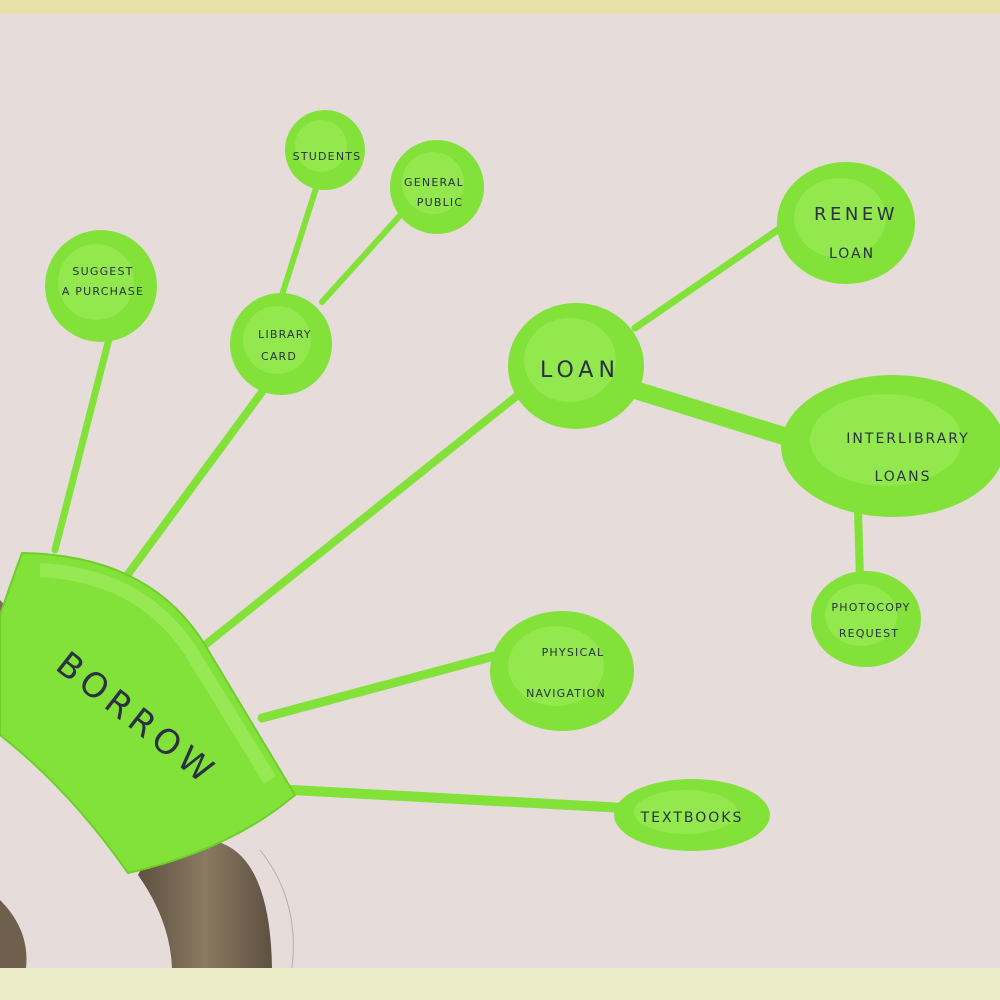 This screenshot has height=1000, width=1000. I want to click on general-public-label-line1: GENERAL, so click(434, 182).